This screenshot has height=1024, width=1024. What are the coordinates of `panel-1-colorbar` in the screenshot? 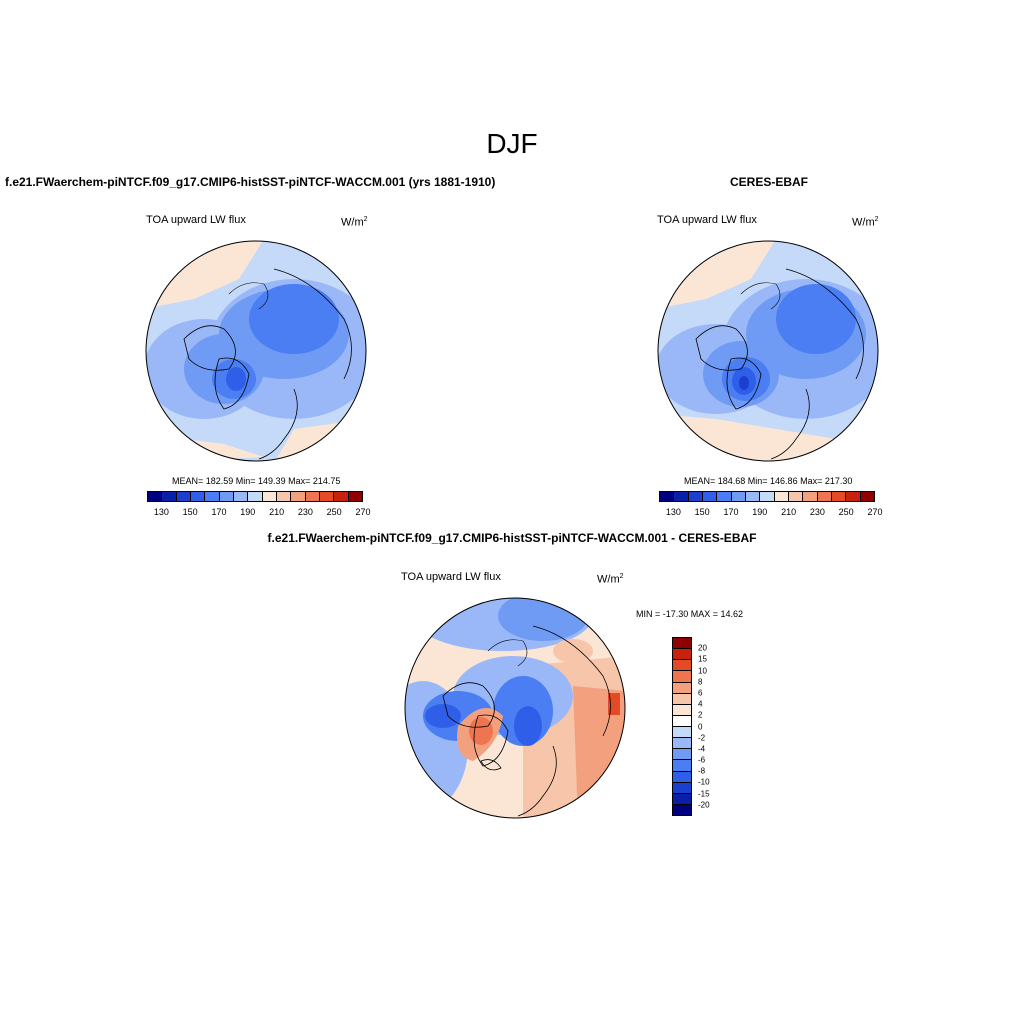 It's located at (255, 496).